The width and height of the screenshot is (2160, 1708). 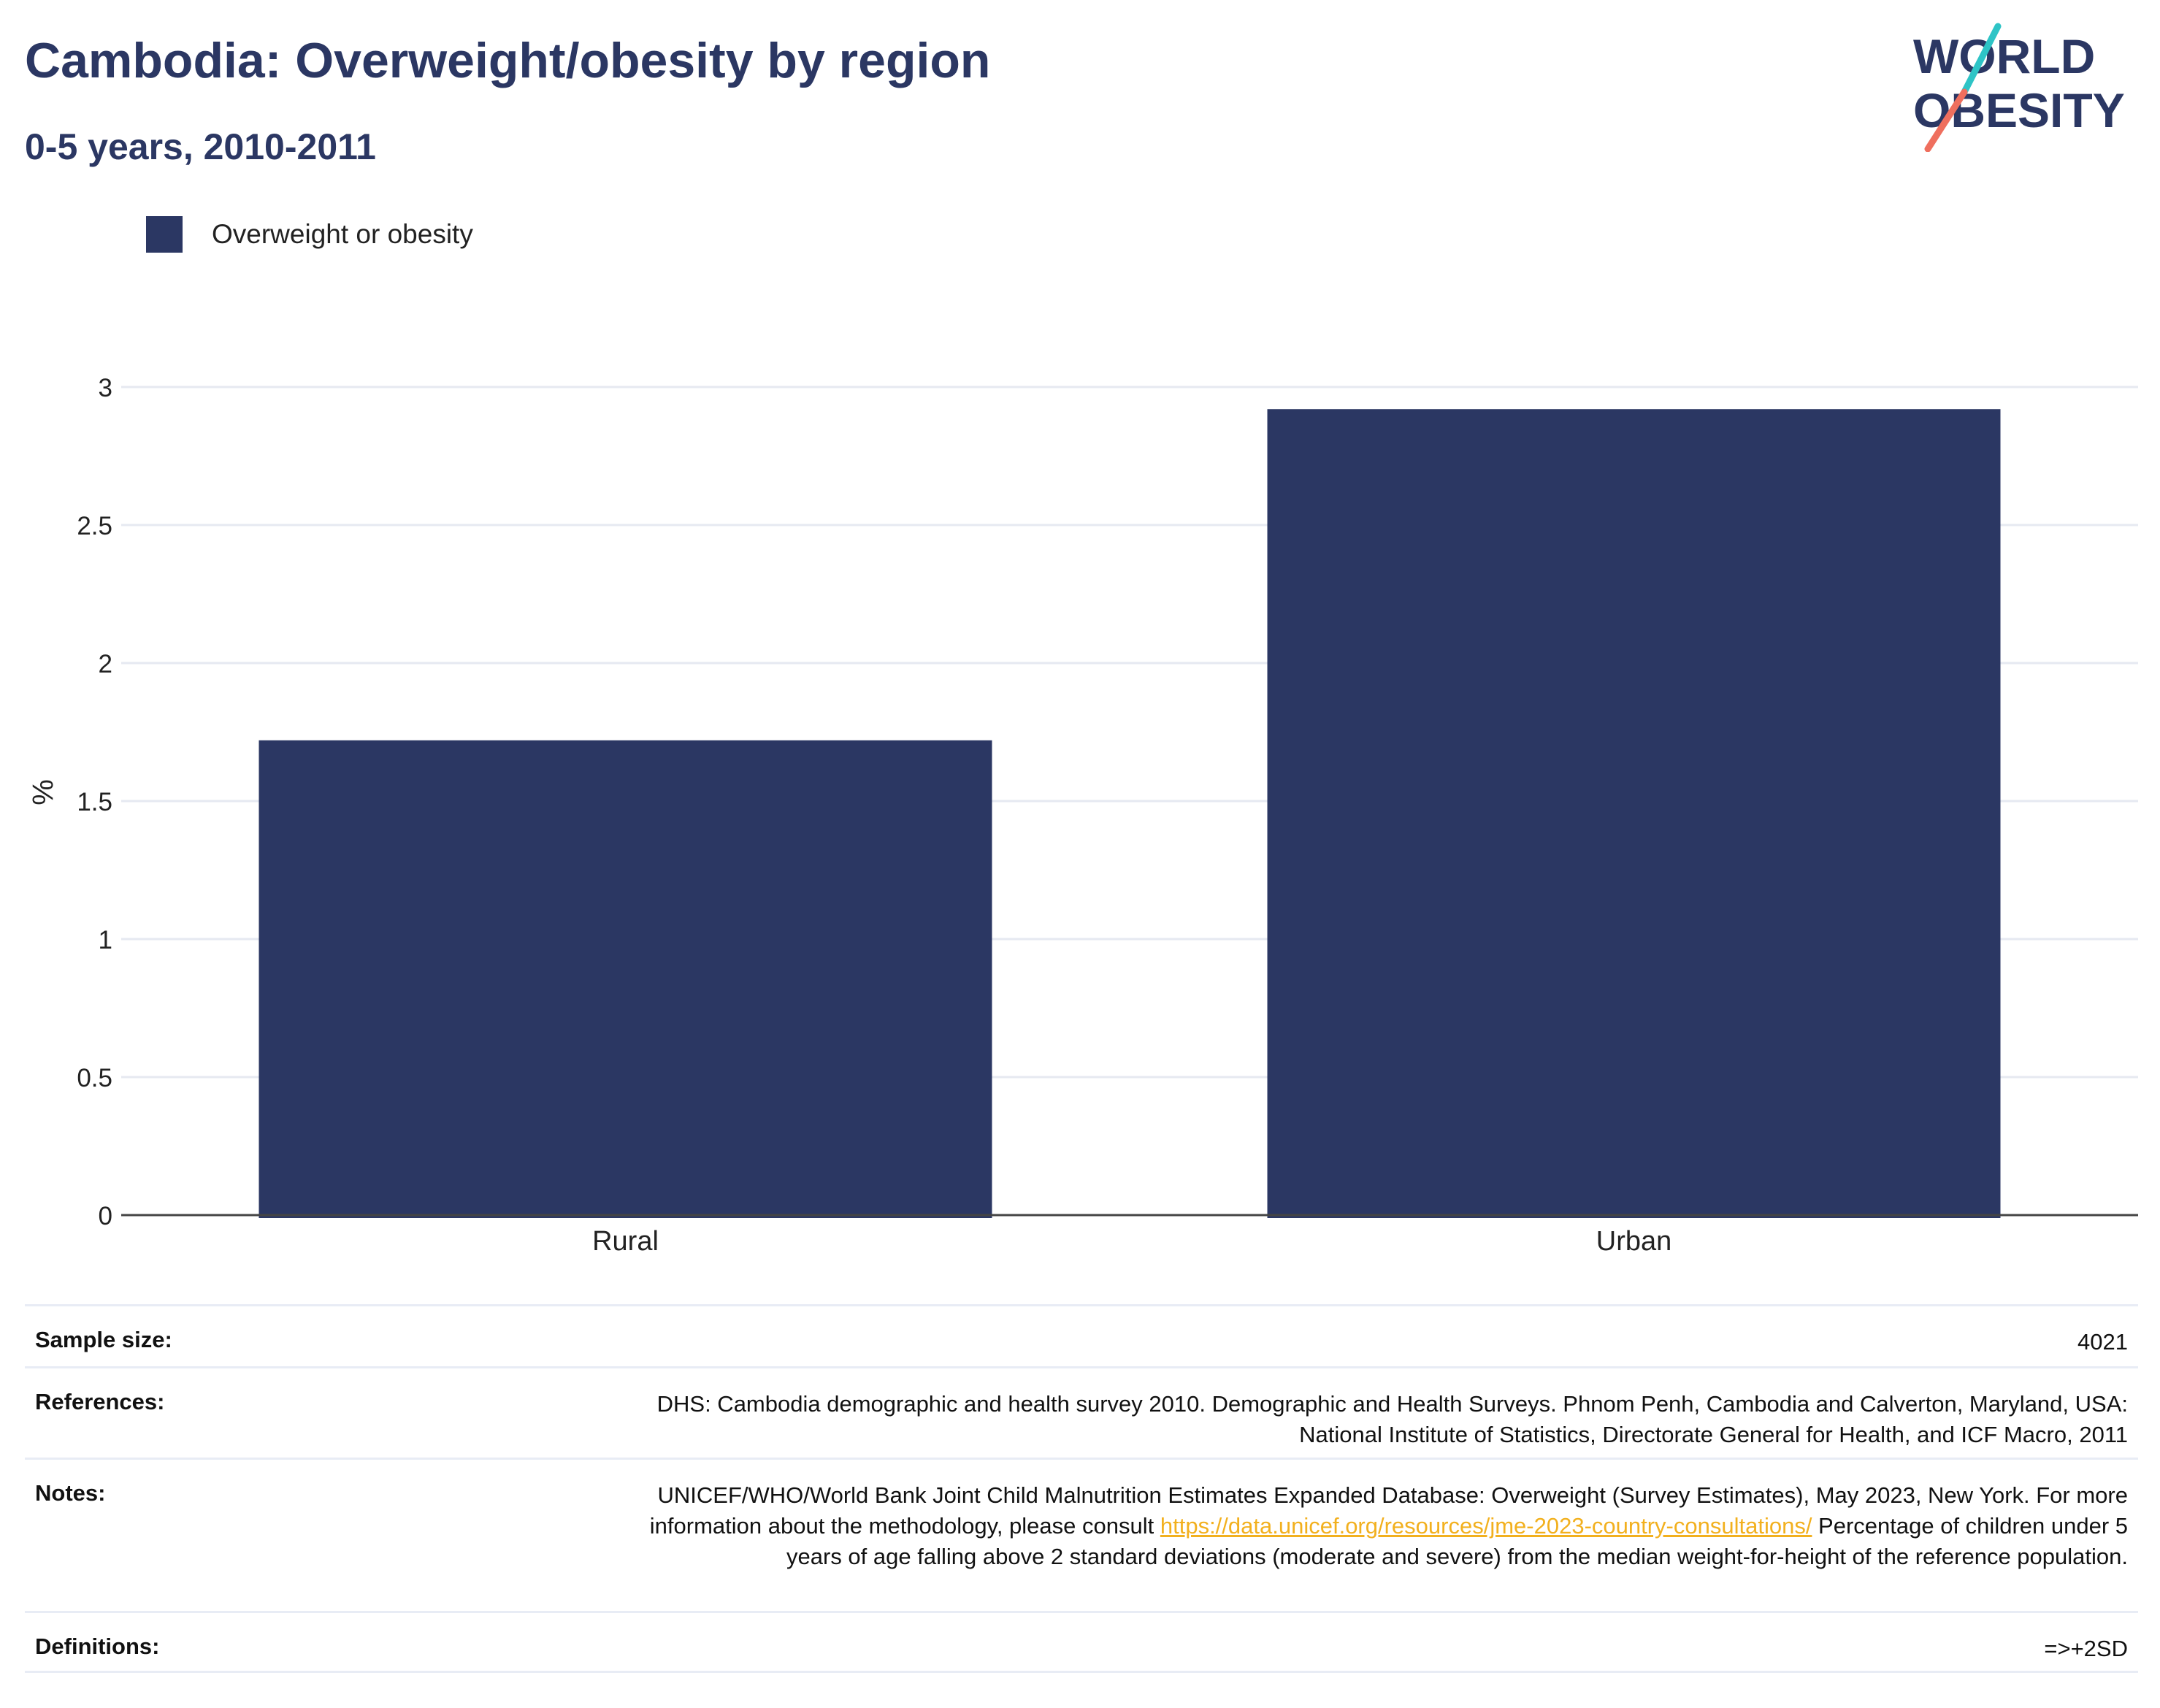 I want to click on world-obesity-logo: WORLD OBESITY, so click(x=2019, y=87).